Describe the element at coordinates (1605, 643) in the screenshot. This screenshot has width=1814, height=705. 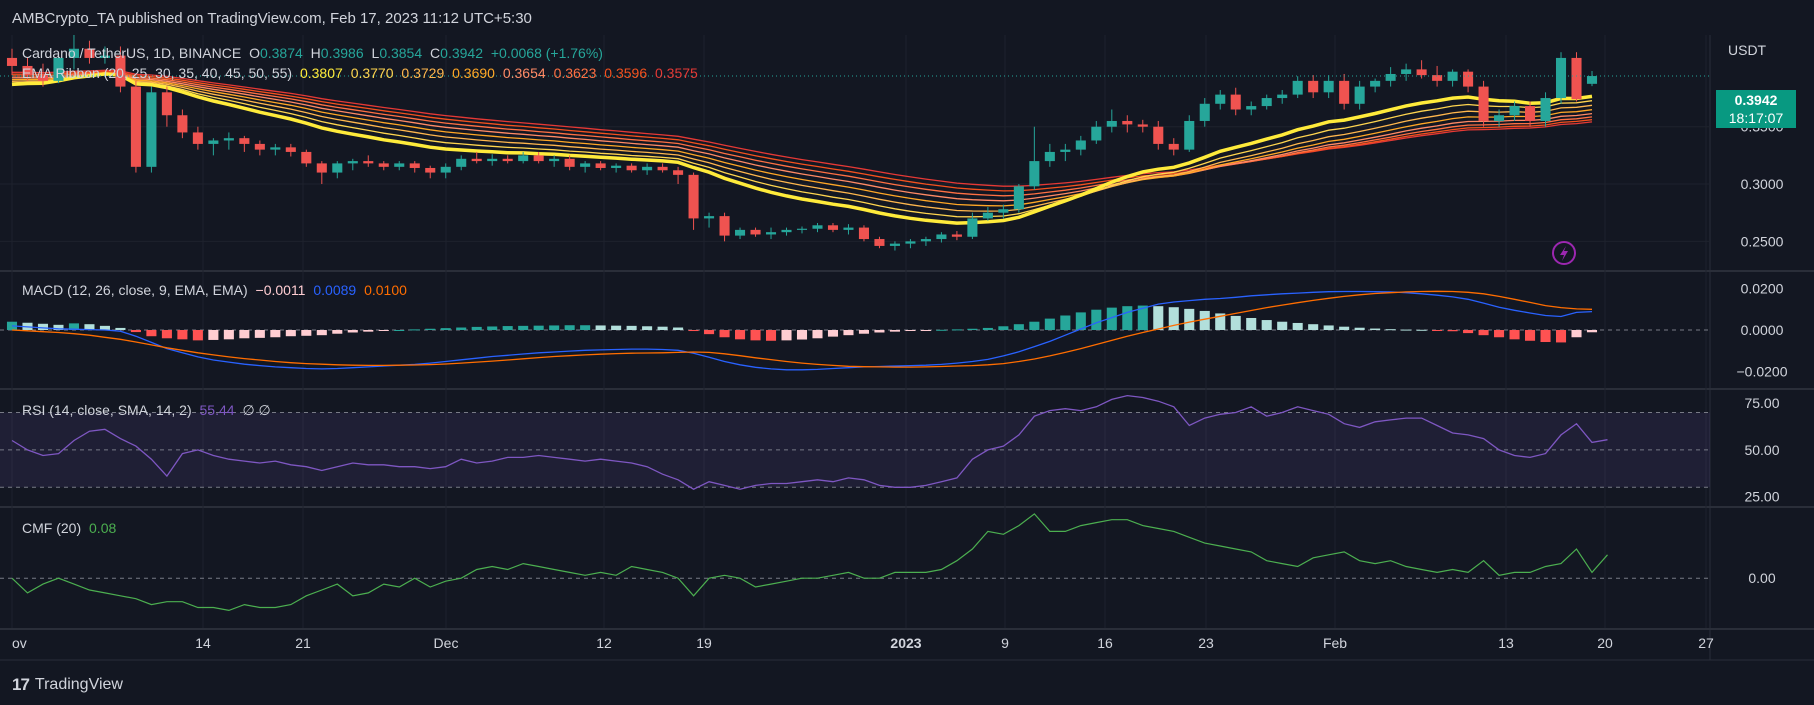
I see `x-tick-label: 20` at that location.